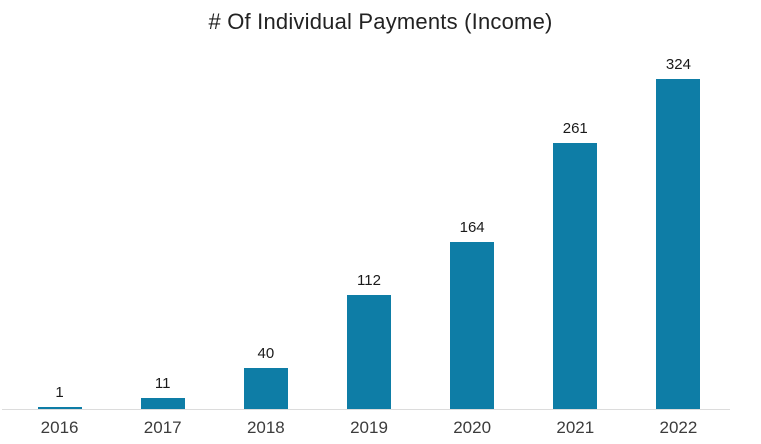 This screenshot has height=444, width=761. I want to click on x-axis-labels: 2016 2017 2018 2019 2020 2021 2022, so click(369, 424).